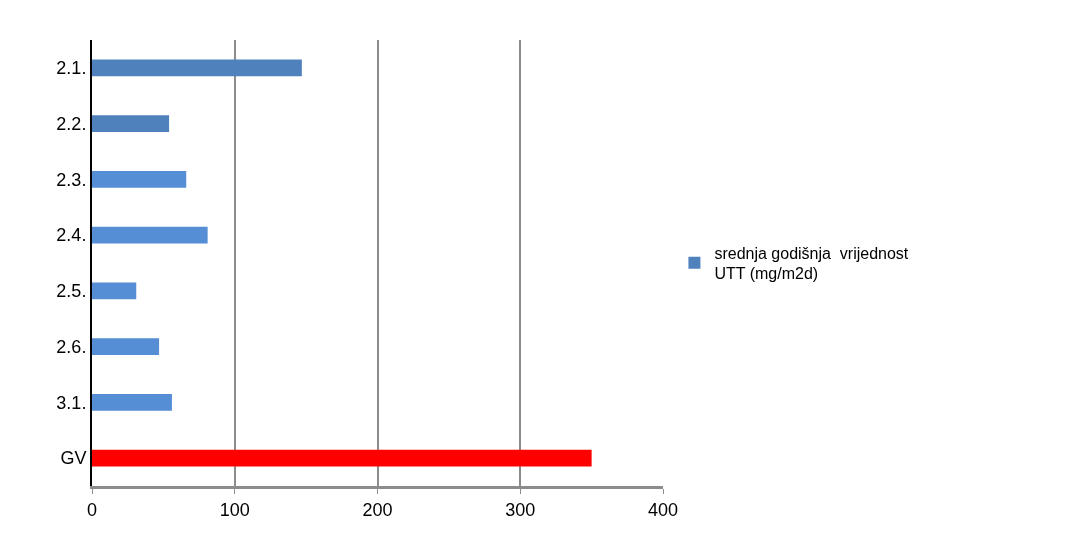 This screenshot has height=548, width=1083. Describe the element at coordinates (71, 179) in the screenshot. I see `y-tick-label: 2.3.` at that location.